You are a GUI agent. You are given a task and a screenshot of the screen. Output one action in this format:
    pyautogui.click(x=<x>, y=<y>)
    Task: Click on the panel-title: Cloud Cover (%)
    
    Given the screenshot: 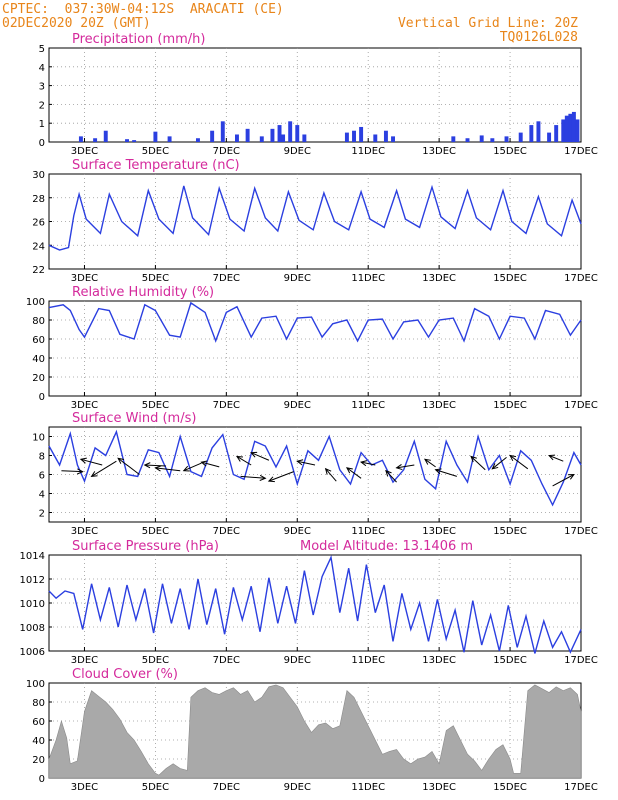 What is the action you would take?
    pyautogui.click(x=125, y=674)
    